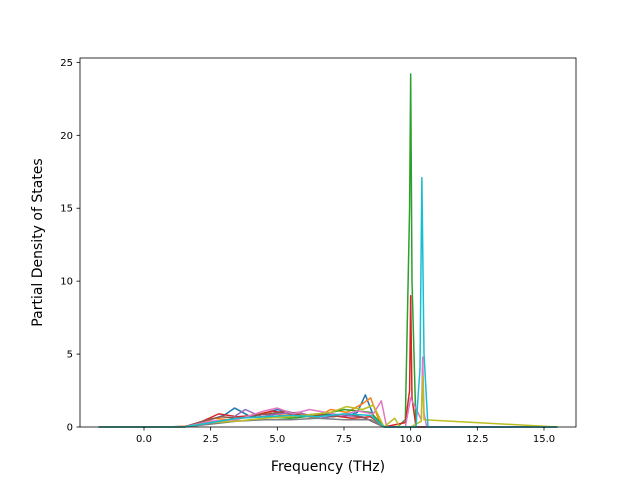 The image size is (640, 480). Describe the element at coordinates (411, 439) in the screenshot. I see `x-tick-label: 10.0` at that location.